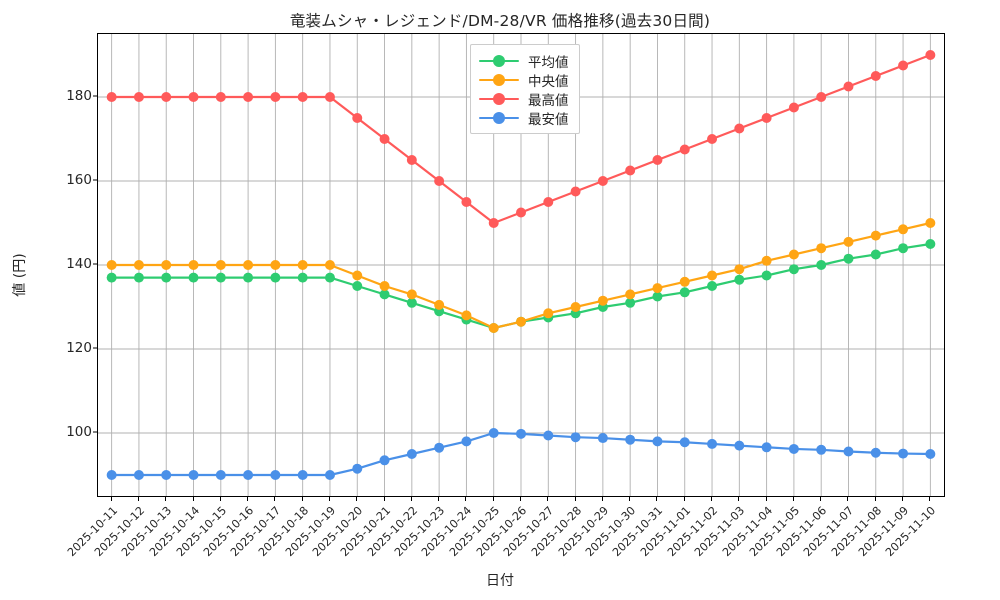 Image resolution: width=1000 pixels, height=600 pixels. Describe the element at coordinates (524, 61) in the screenshot. I see `legend-item-1: 平均値` at that location.